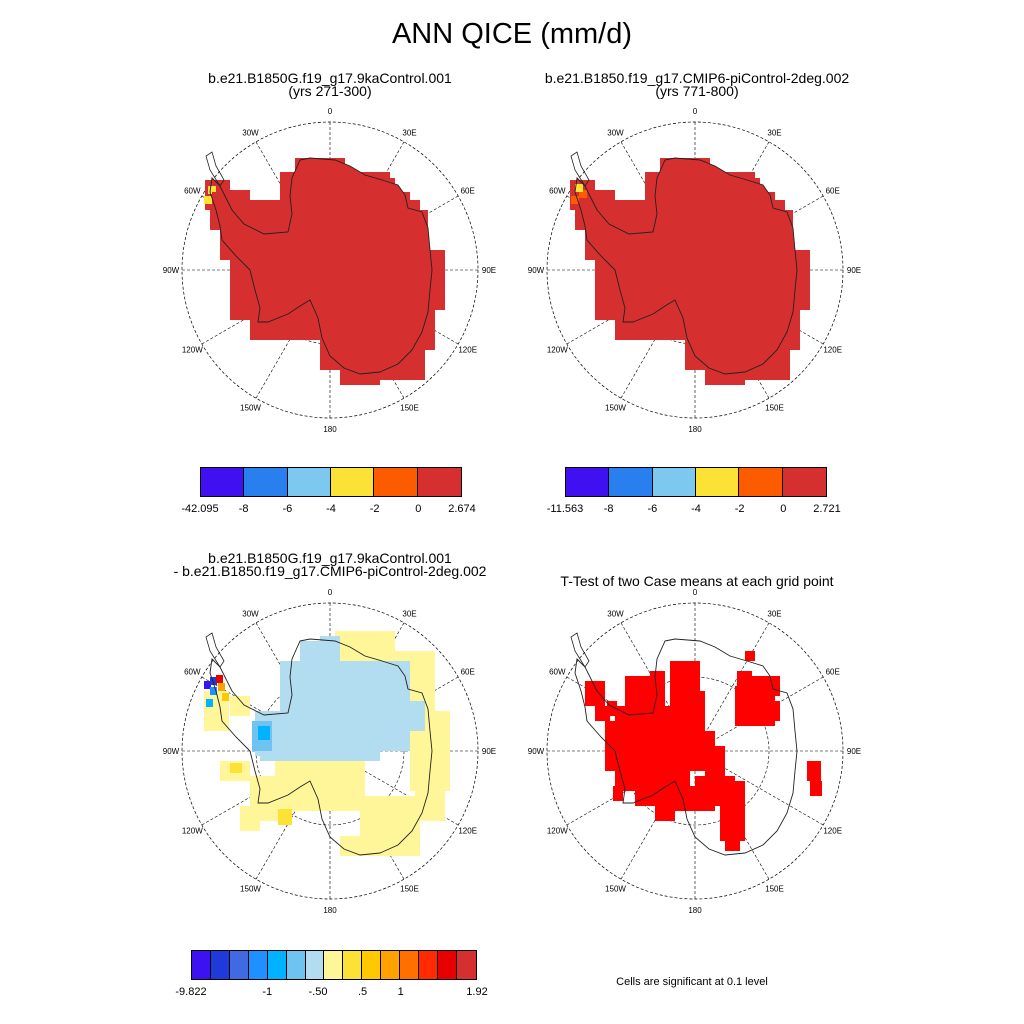 The width and height of the screenshot is (1024, 1024). I want to click on panel-2-map: 0 30E 60E 90E 120E 150E 180 150W 120W 90W 60W 30W, so click(694, 270).